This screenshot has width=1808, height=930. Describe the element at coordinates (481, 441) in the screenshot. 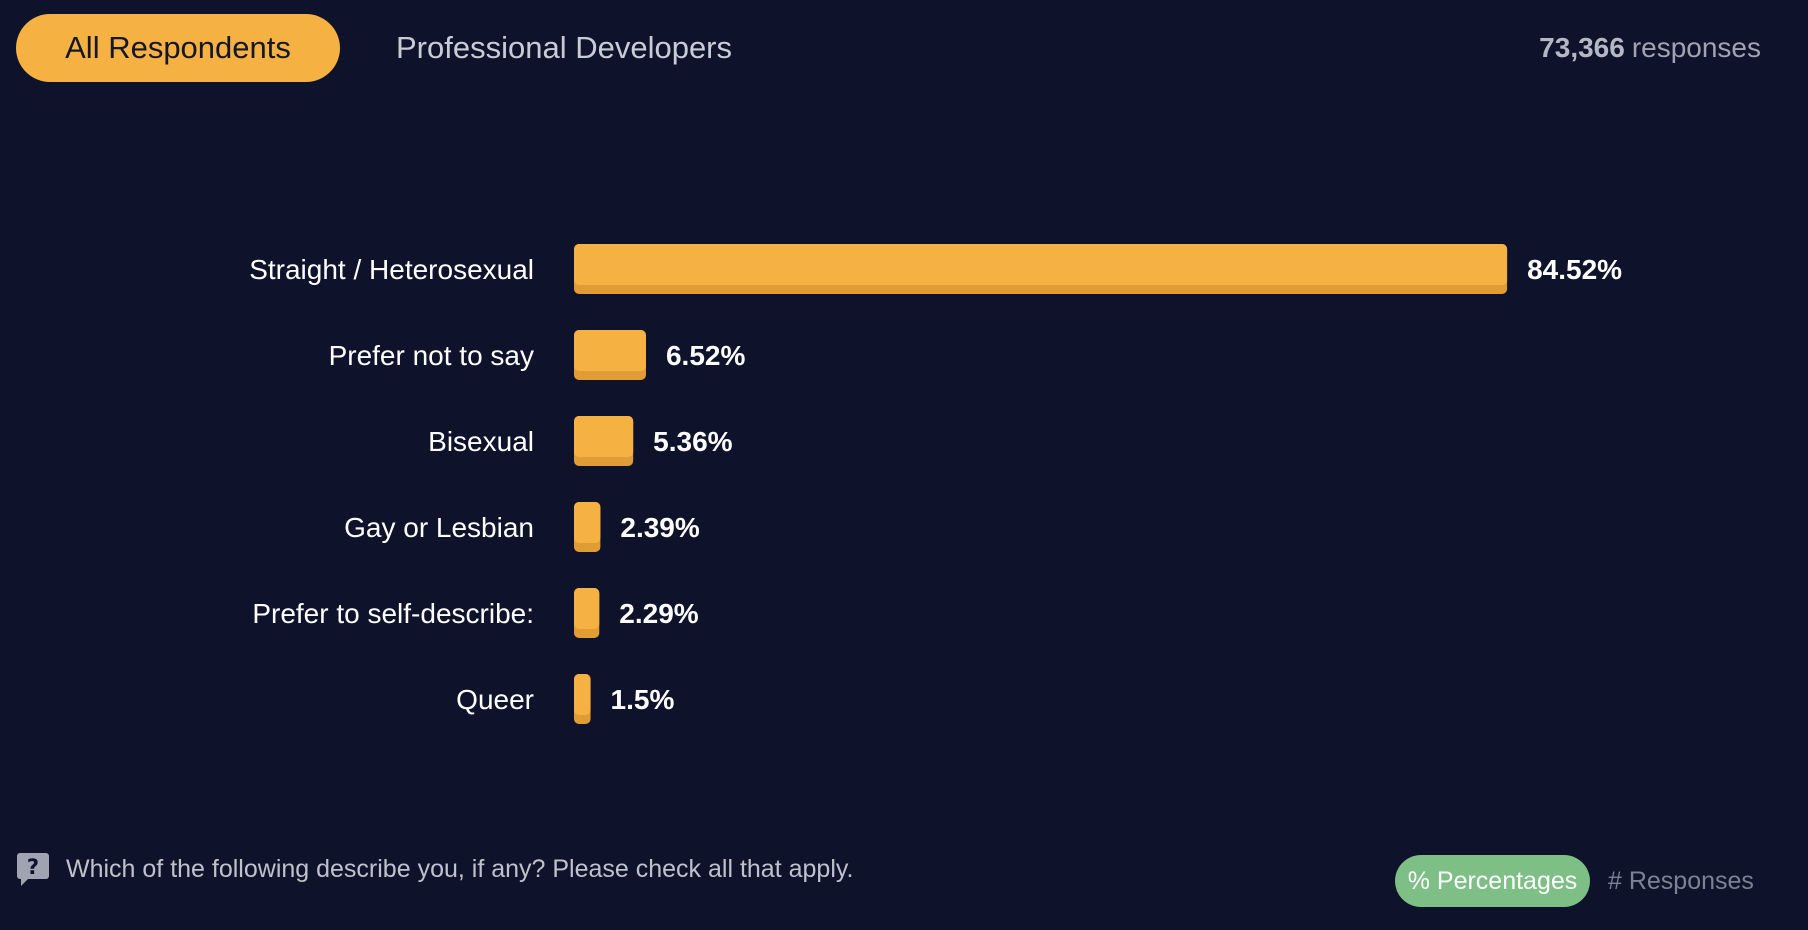

I see `category-label: Bisexual` at that location.